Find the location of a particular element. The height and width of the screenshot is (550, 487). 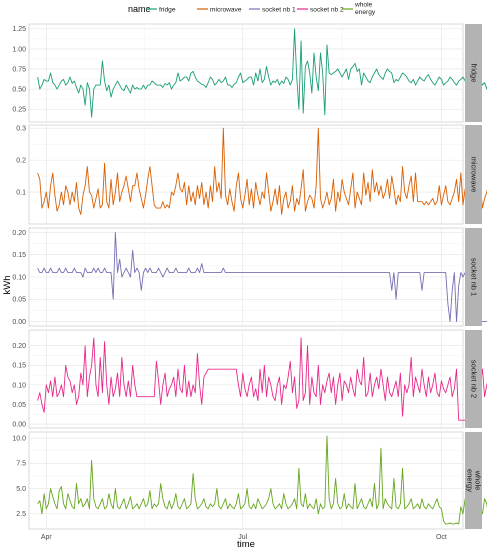

y-tick-label: 10.0 is located at coordinates (19, 438).